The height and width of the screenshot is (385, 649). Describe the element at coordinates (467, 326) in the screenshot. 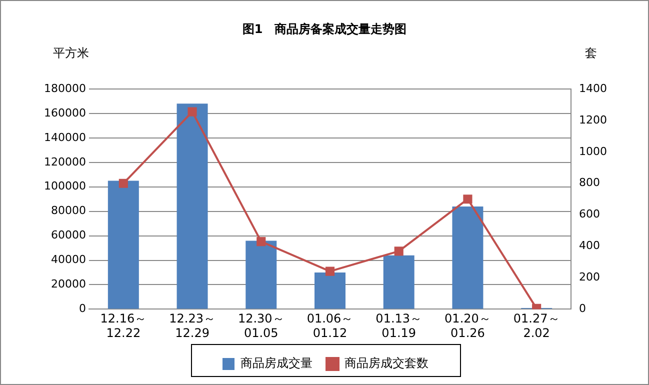

I see `x-tick-label: 01.20～01.26` at that location.